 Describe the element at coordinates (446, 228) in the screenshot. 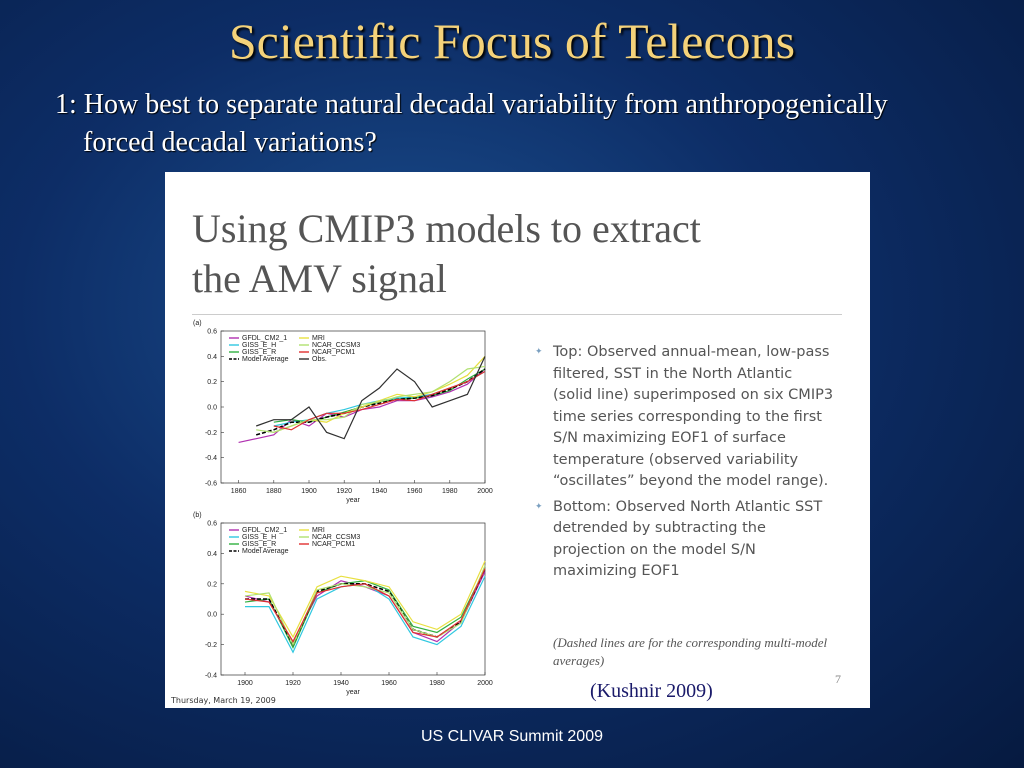

I see `heading-line: Using CMIP3 models to extract` at that location.